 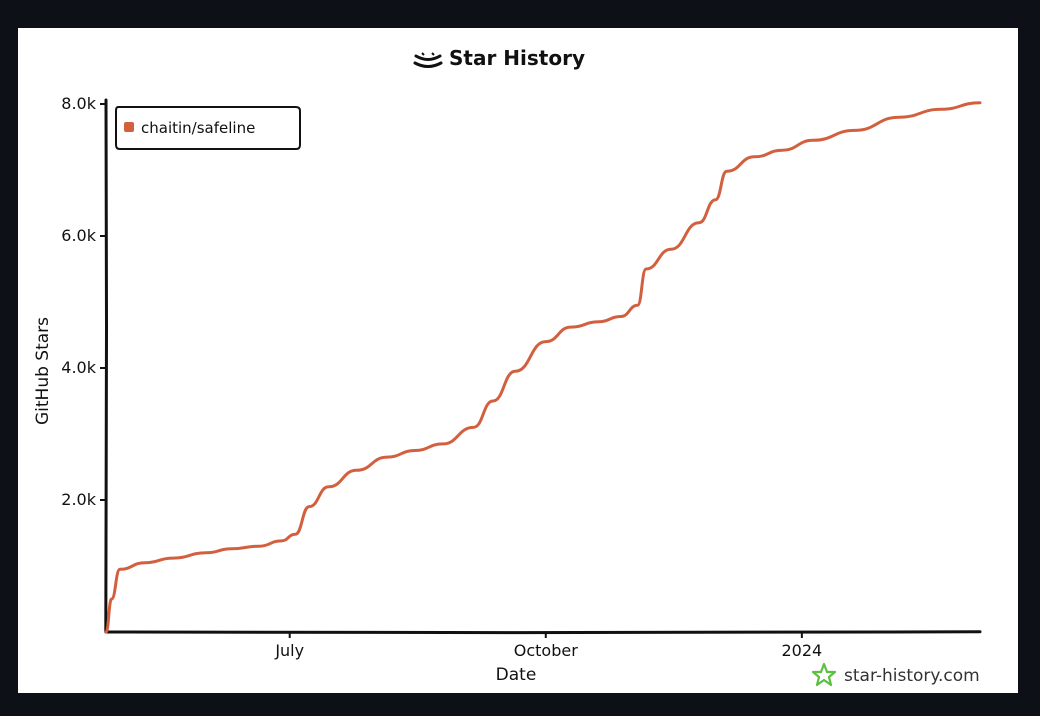 What do you see at coordinates (543, 632) in the screenshot?
I see `x-axis-line` at bounding box center [543, 632].